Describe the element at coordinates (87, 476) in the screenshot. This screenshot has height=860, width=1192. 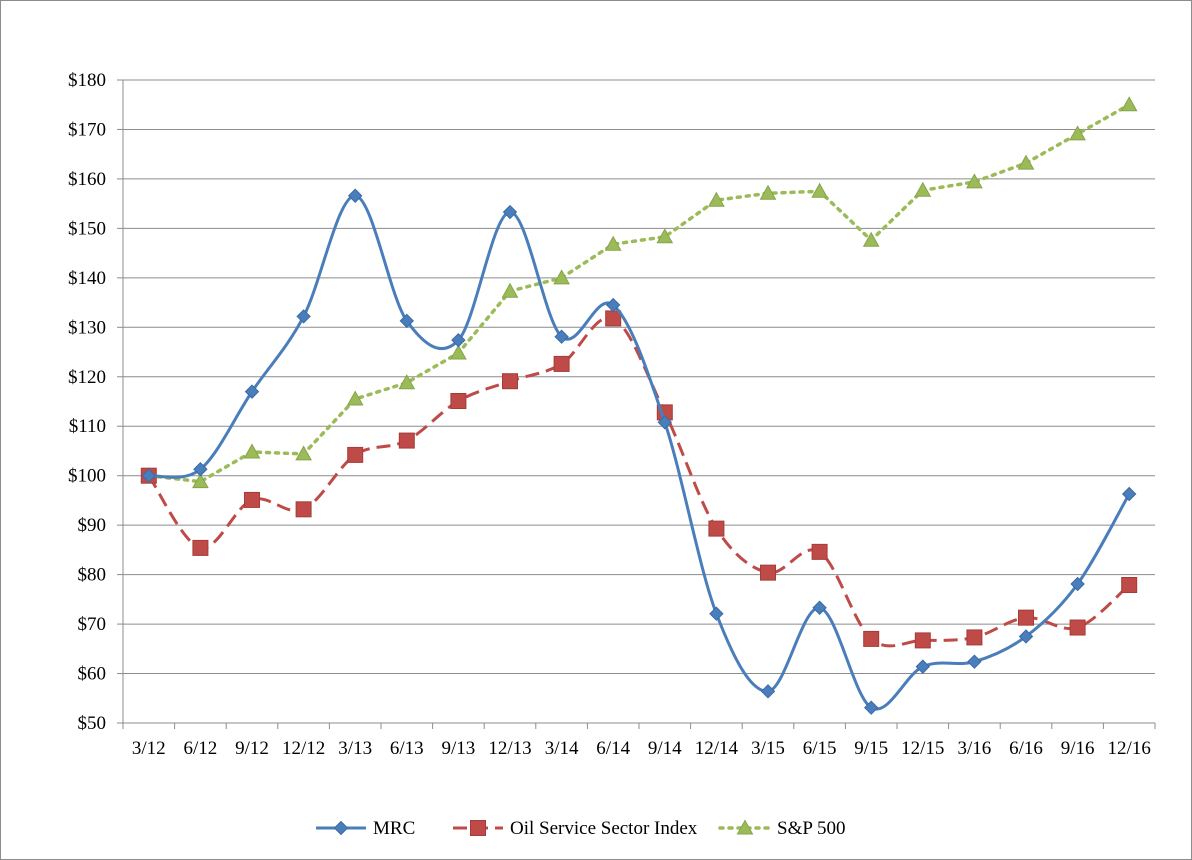
I see `y-tick-label: $100` at that location.